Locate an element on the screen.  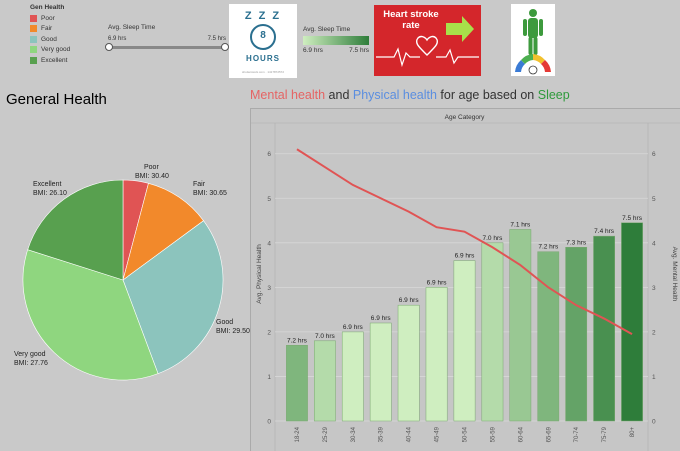
x-tick-label: 18-24 is located at coordinates (298, 434).